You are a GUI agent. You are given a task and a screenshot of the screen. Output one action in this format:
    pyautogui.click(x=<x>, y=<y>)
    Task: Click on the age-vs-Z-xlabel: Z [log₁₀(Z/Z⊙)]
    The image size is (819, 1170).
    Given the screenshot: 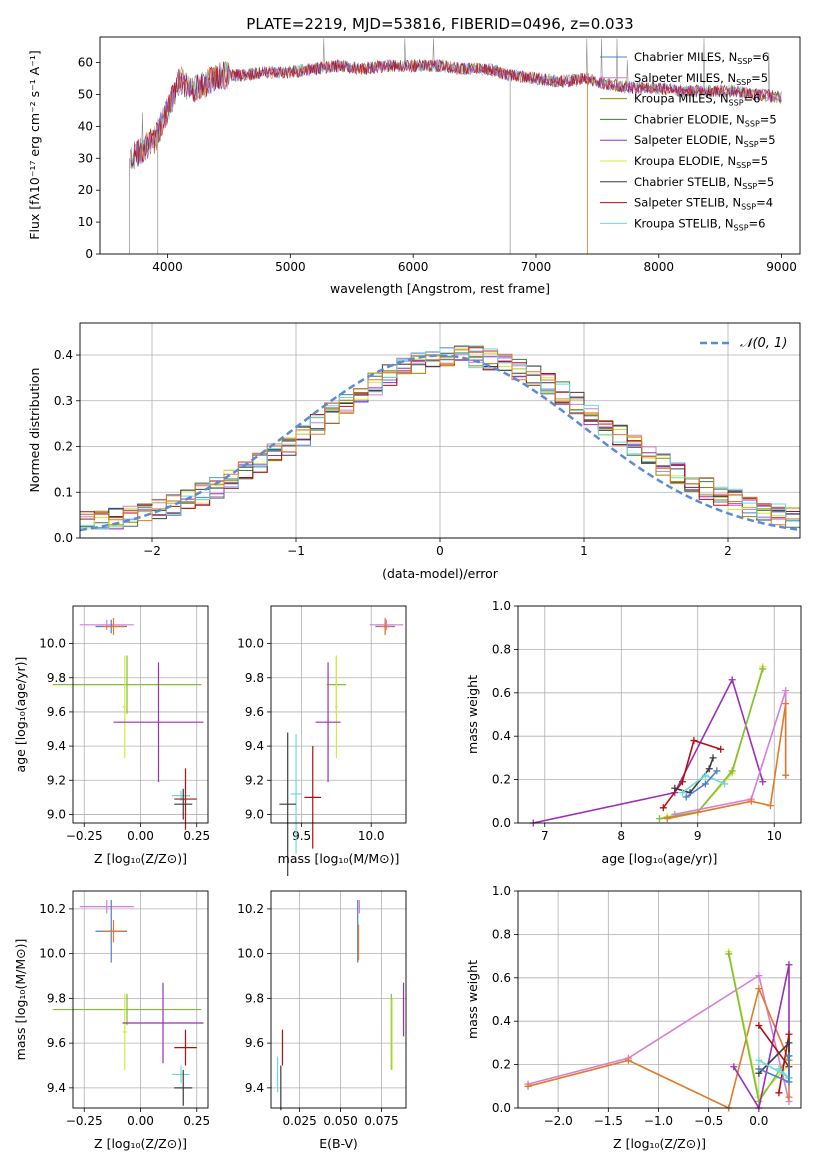 What is the action you would take?
    pyautogui.click(x=140, y=858)
    